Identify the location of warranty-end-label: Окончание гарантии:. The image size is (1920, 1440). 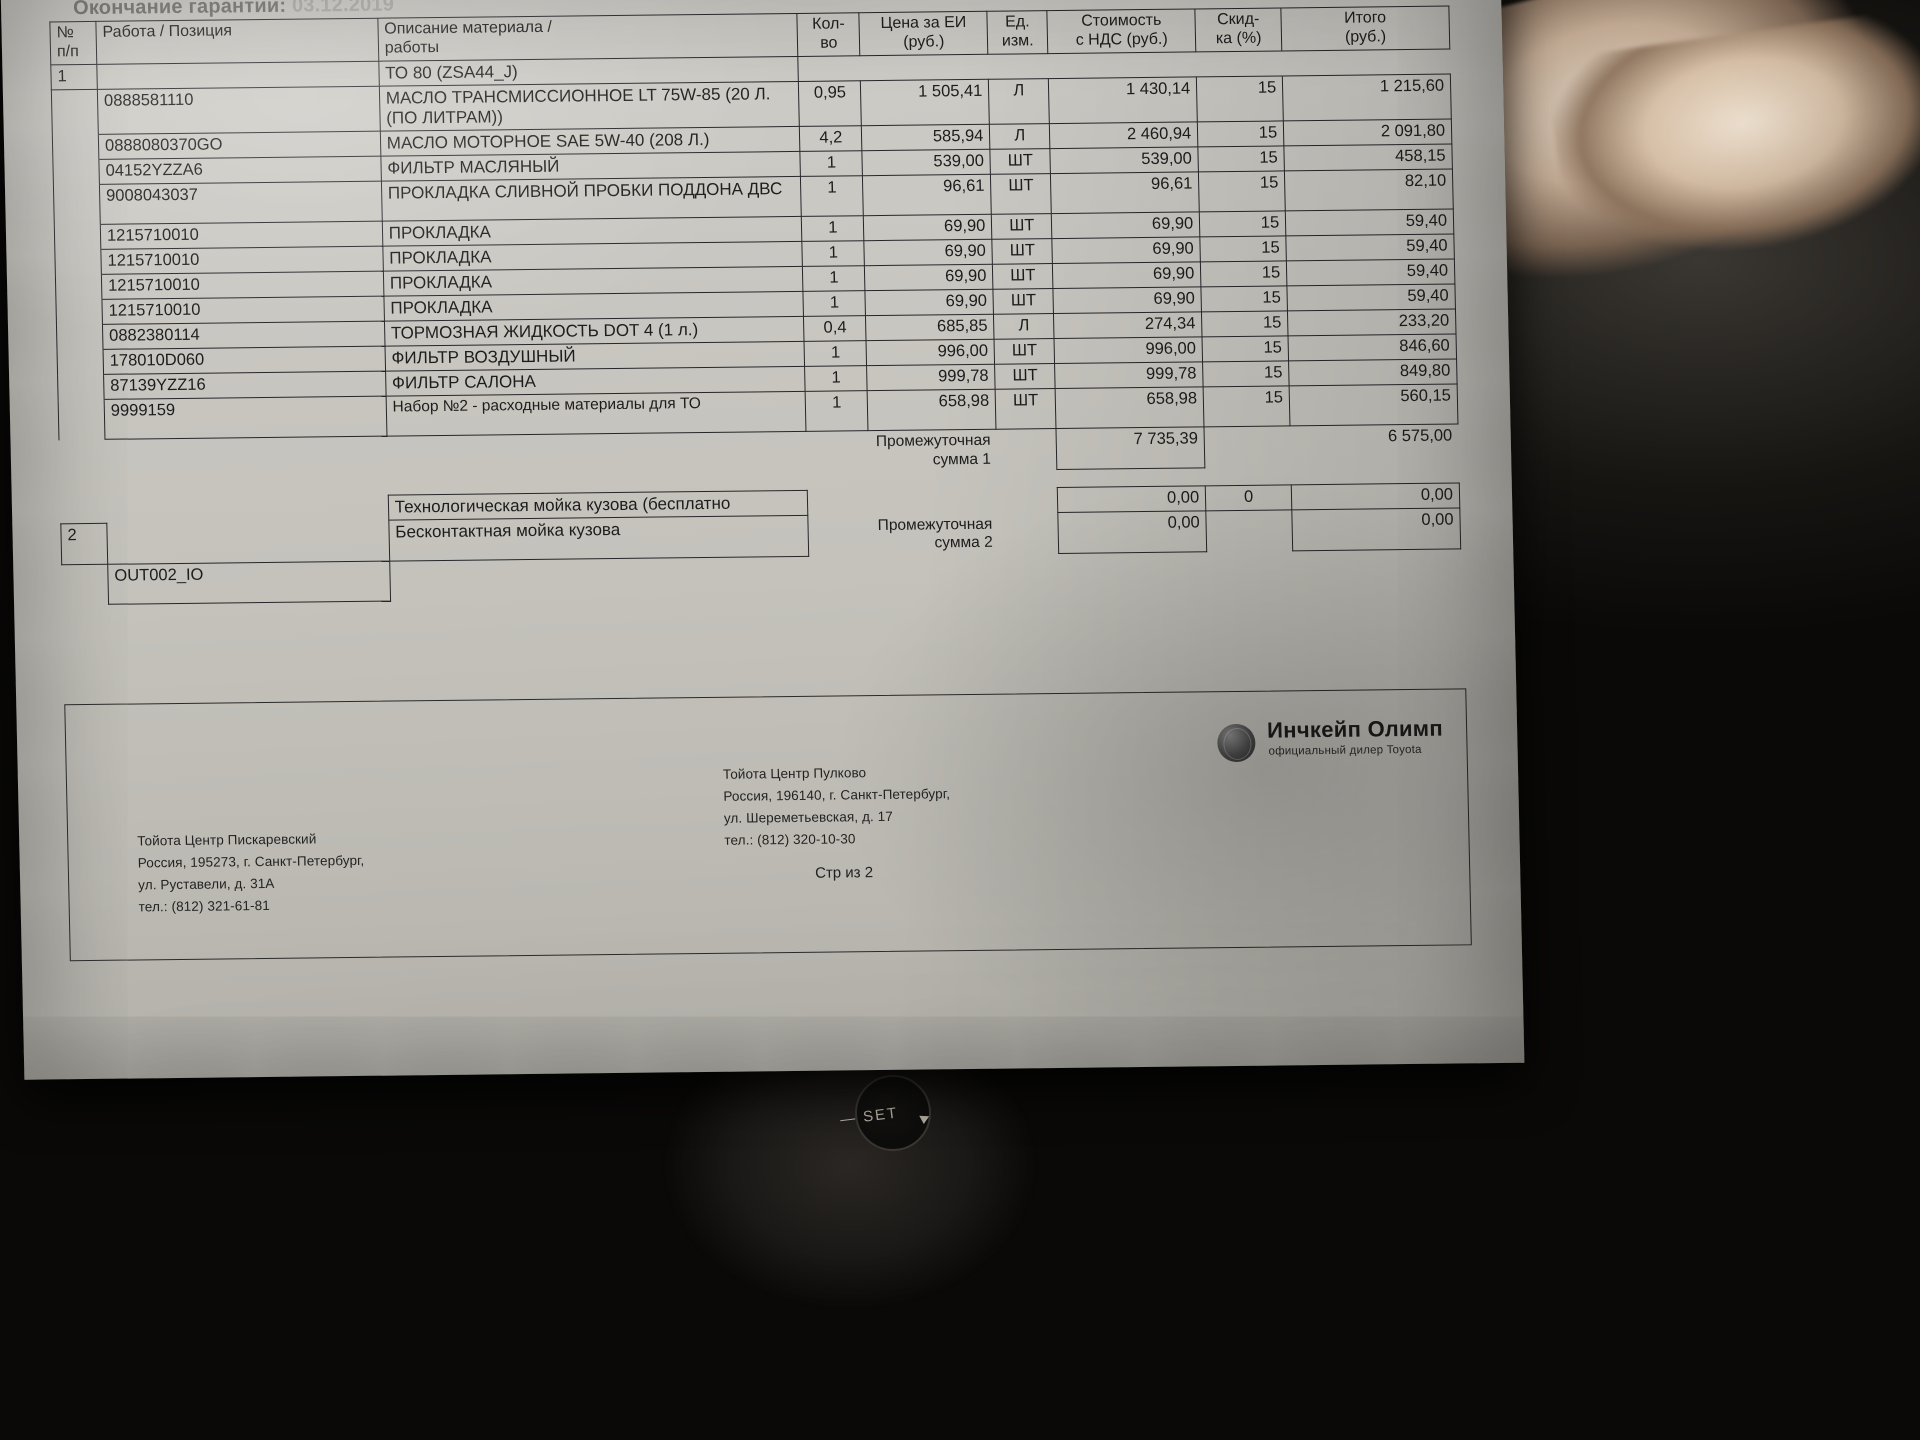
(179, 10).